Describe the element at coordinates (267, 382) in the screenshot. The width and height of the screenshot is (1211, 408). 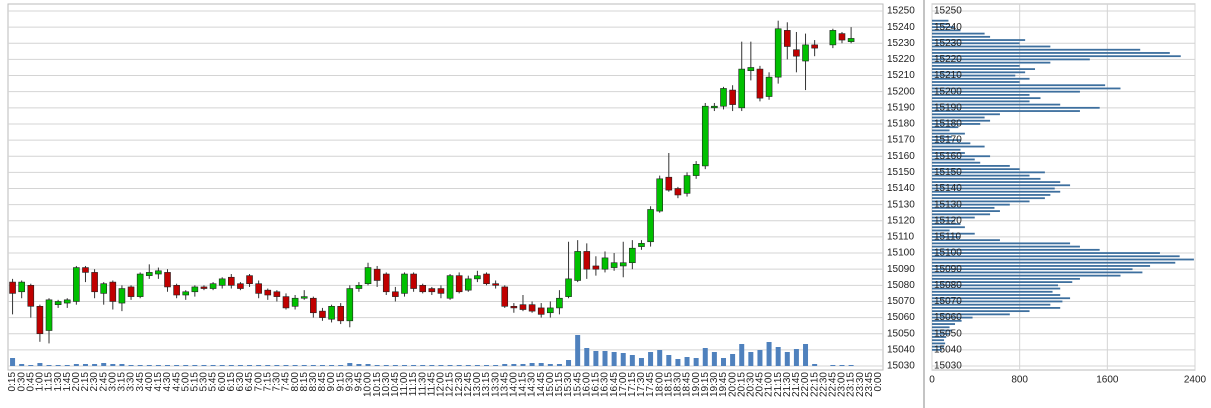
I see `x-tick-label: 7:15` at that location.